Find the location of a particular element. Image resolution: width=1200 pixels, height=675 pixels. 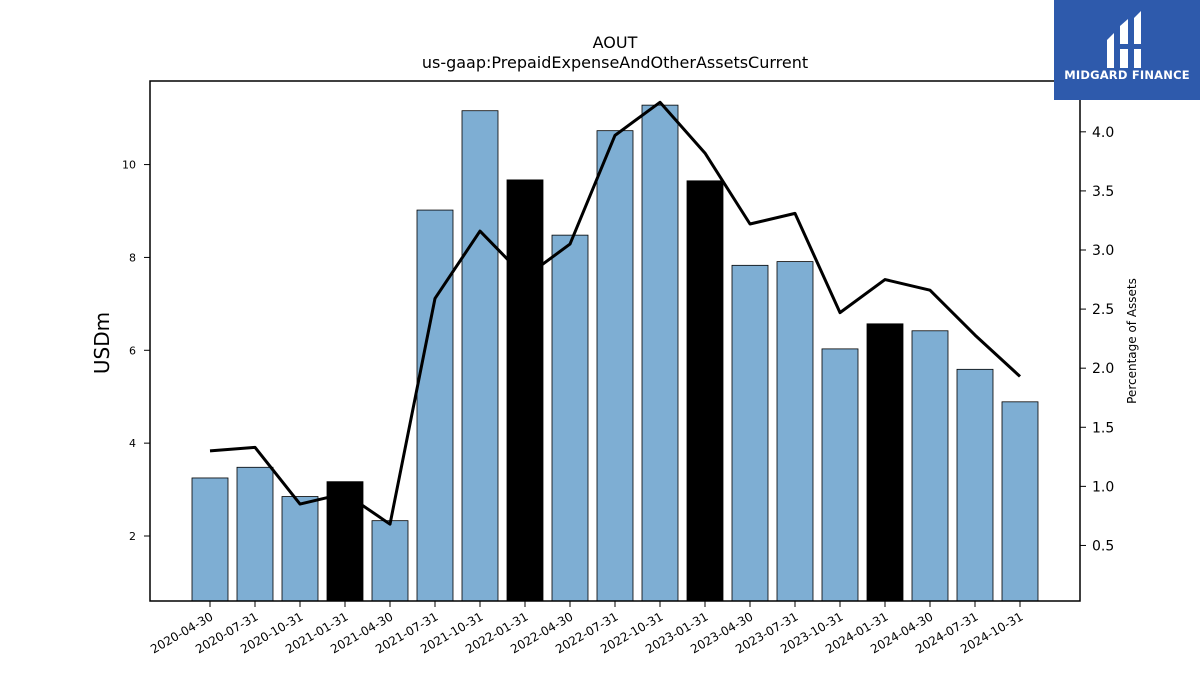

brand-logo: MIDGARD FINANCE is located at coordinates (1127, 50).